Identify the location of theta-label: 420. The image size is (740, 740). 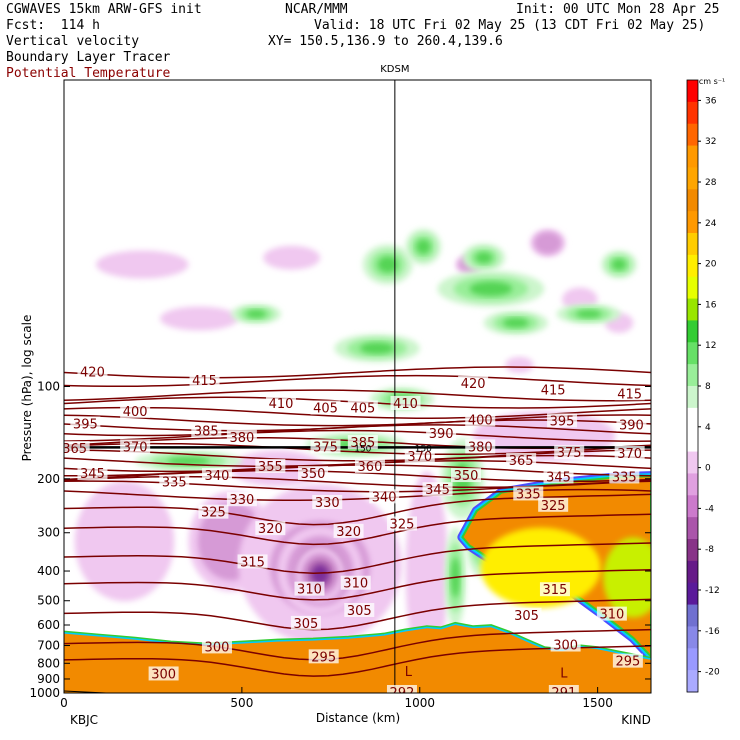
(92, 372).